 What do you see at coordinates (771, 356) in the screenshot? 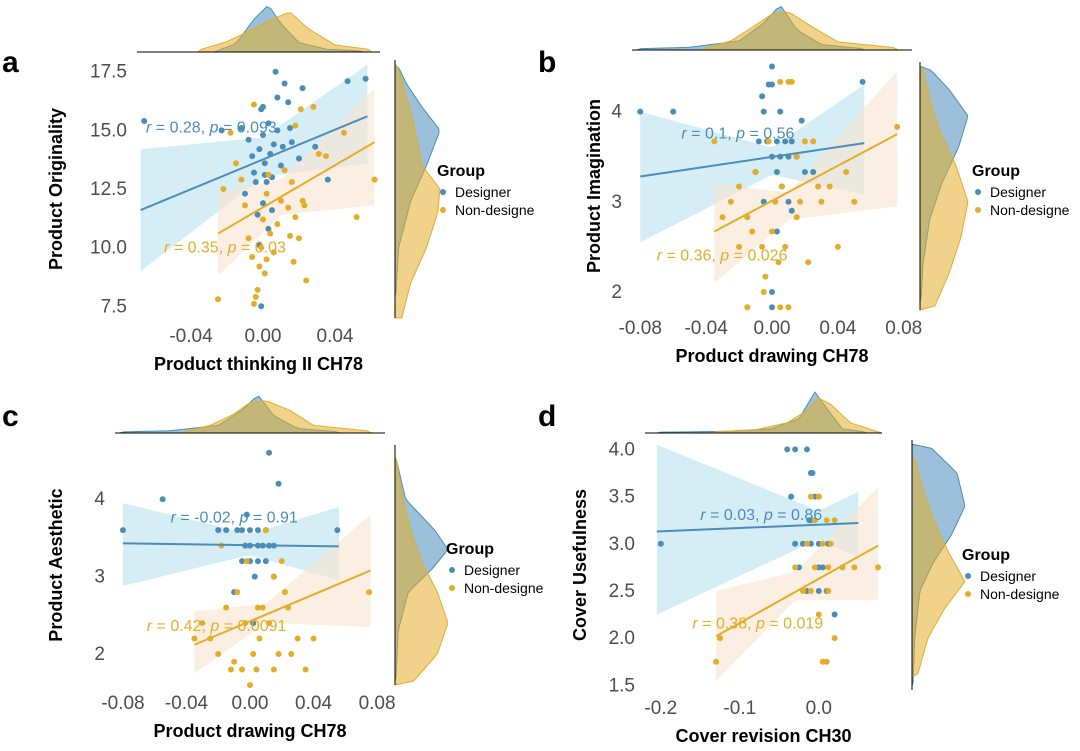
I see `x-axis-title: Product drawing CH78` at bounding box center [771, 356].